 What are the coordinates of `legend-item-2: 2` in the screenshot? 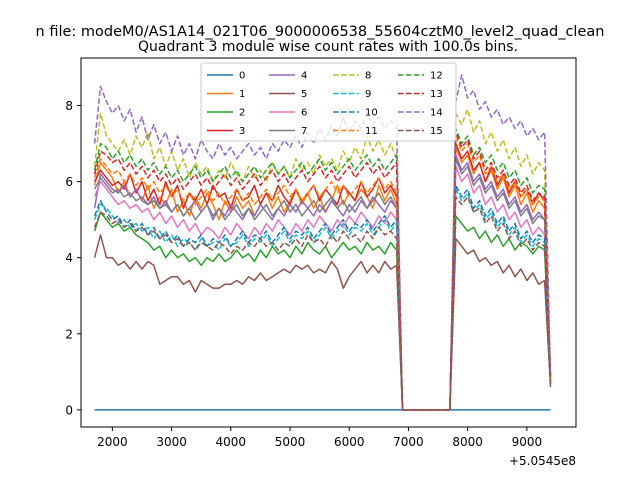 It's located at (226, 113).